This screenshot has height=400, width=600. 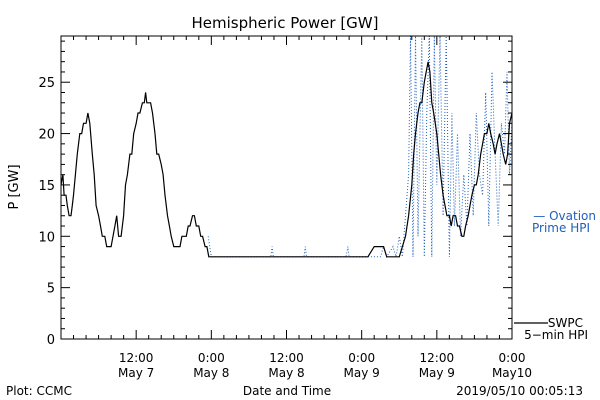 I want to click on x-axis-label: Date and Time, so click(x=287, y=391).